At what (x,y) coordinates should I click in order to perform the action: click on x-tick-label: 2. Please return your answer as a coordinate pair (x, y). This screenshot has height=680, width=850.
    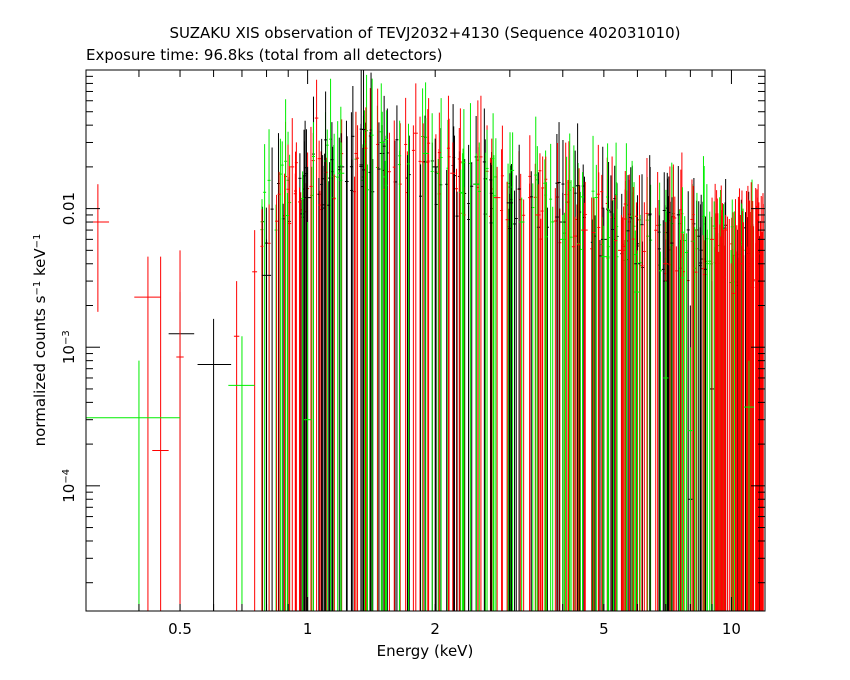
    Looking at the image, I should click on (435, 629).